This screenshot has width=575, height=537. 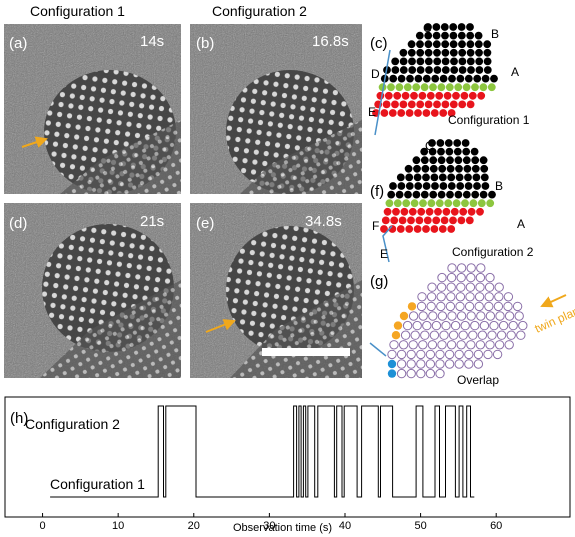 What do you see at coordinates (282, 528) in the screenshot?
I see `x-axis-label: Observation time (s)` at bounding box center [282, 528].